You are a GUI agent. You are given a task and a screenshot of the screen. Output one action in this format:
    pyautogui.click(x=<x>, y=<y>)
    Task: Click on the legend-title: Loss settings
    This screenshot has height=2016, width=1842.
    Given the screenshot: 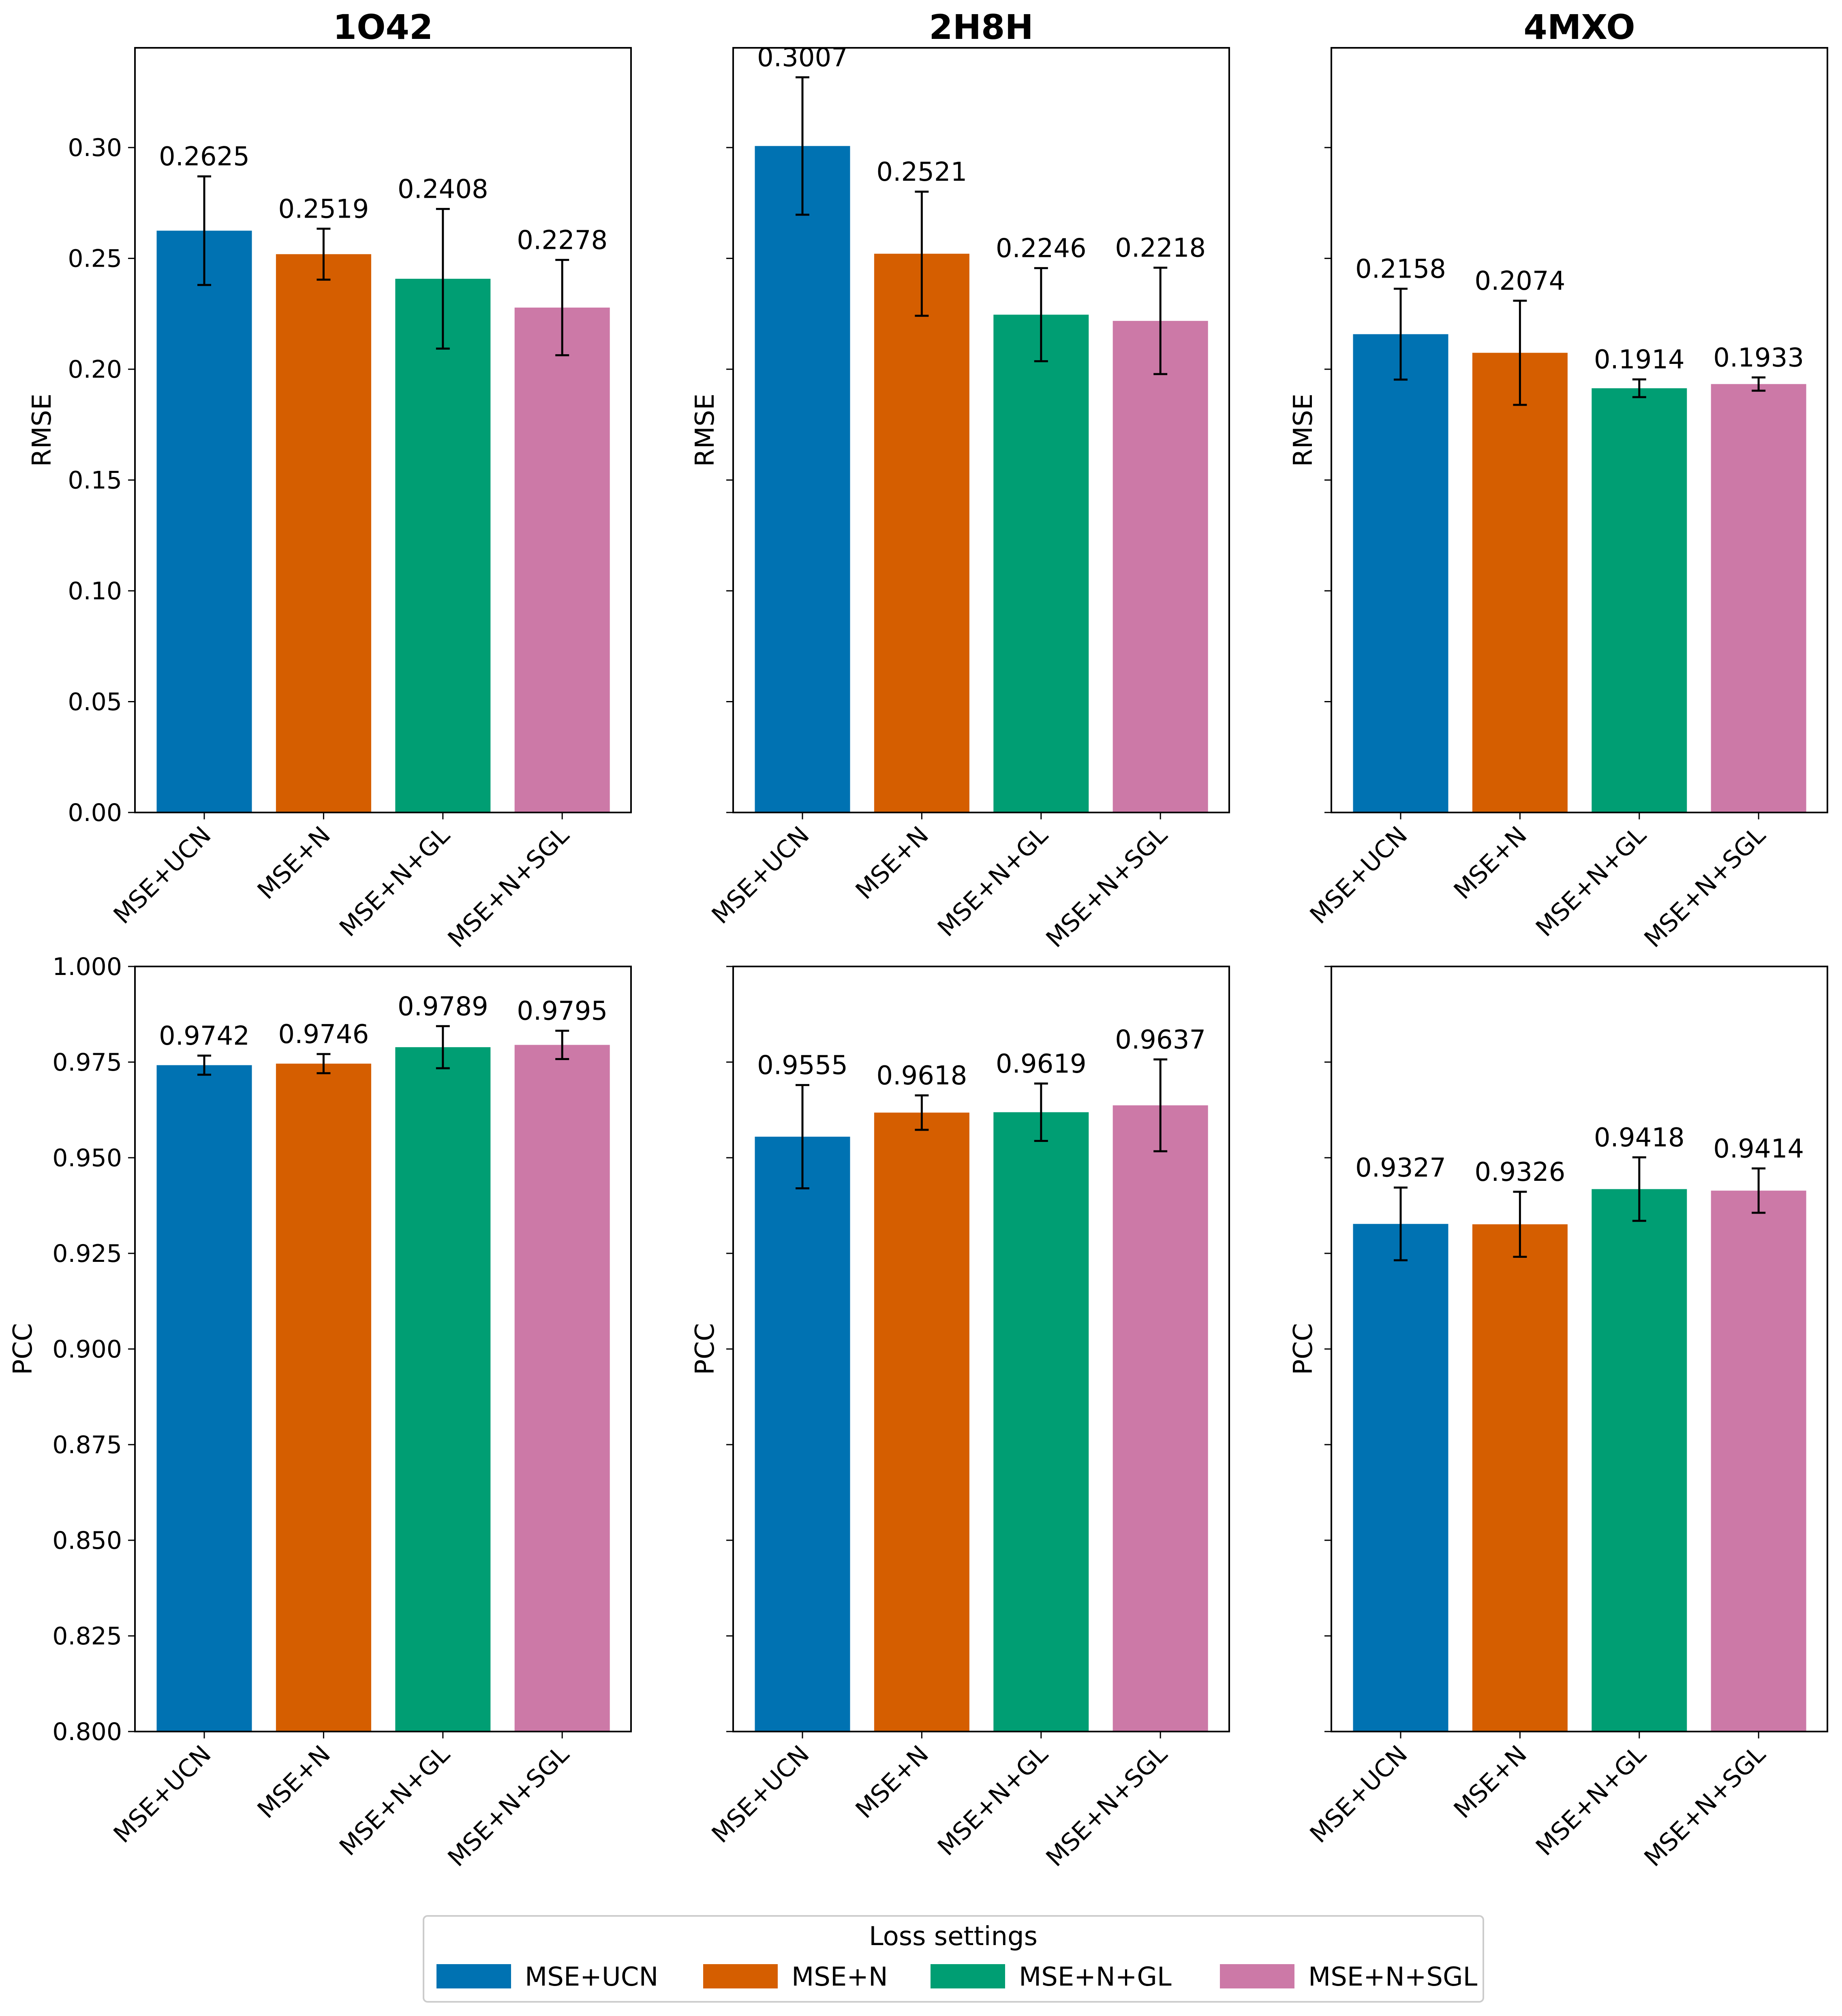 What is the action you would take?
    pyautogui.click(x=953, y=1937)
    